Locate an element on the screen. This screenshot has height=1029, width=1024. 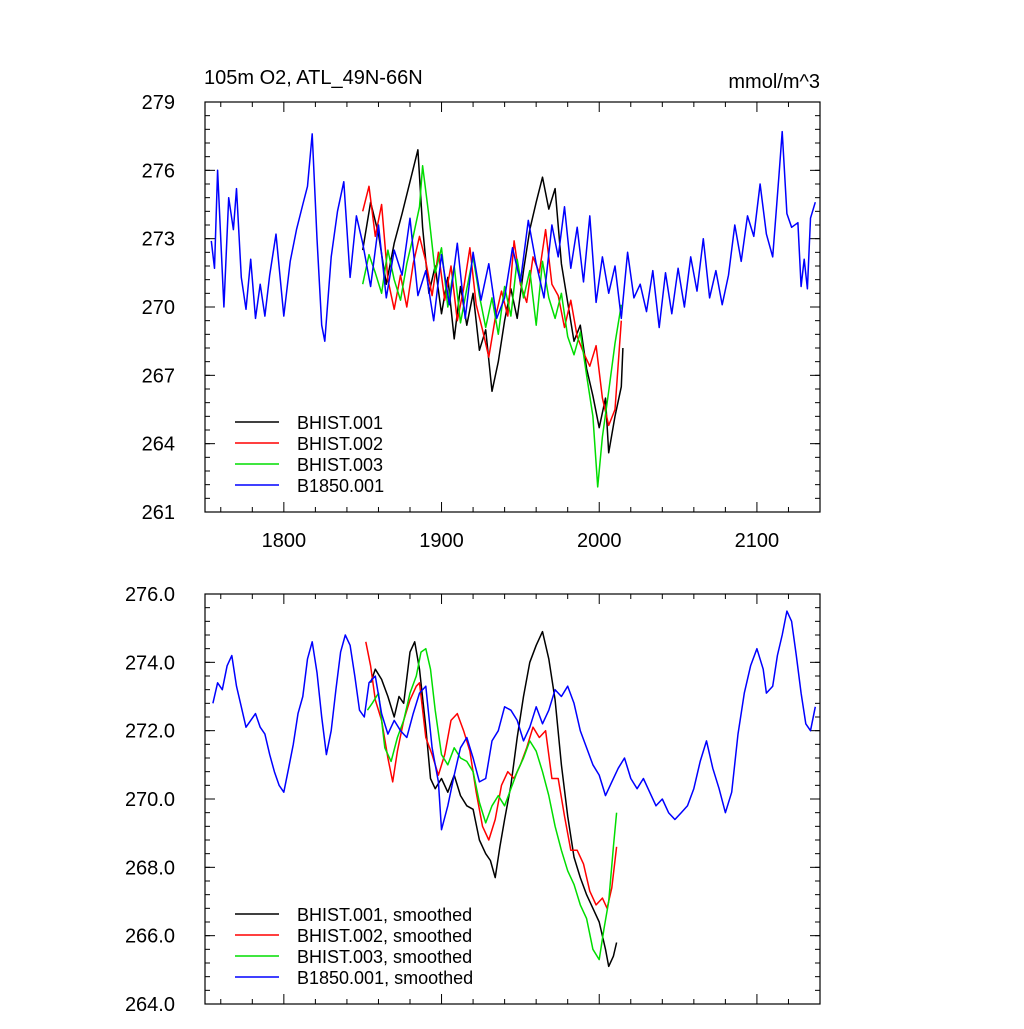
y-tick-label: 266.0 is located at coordinates (150, 937).